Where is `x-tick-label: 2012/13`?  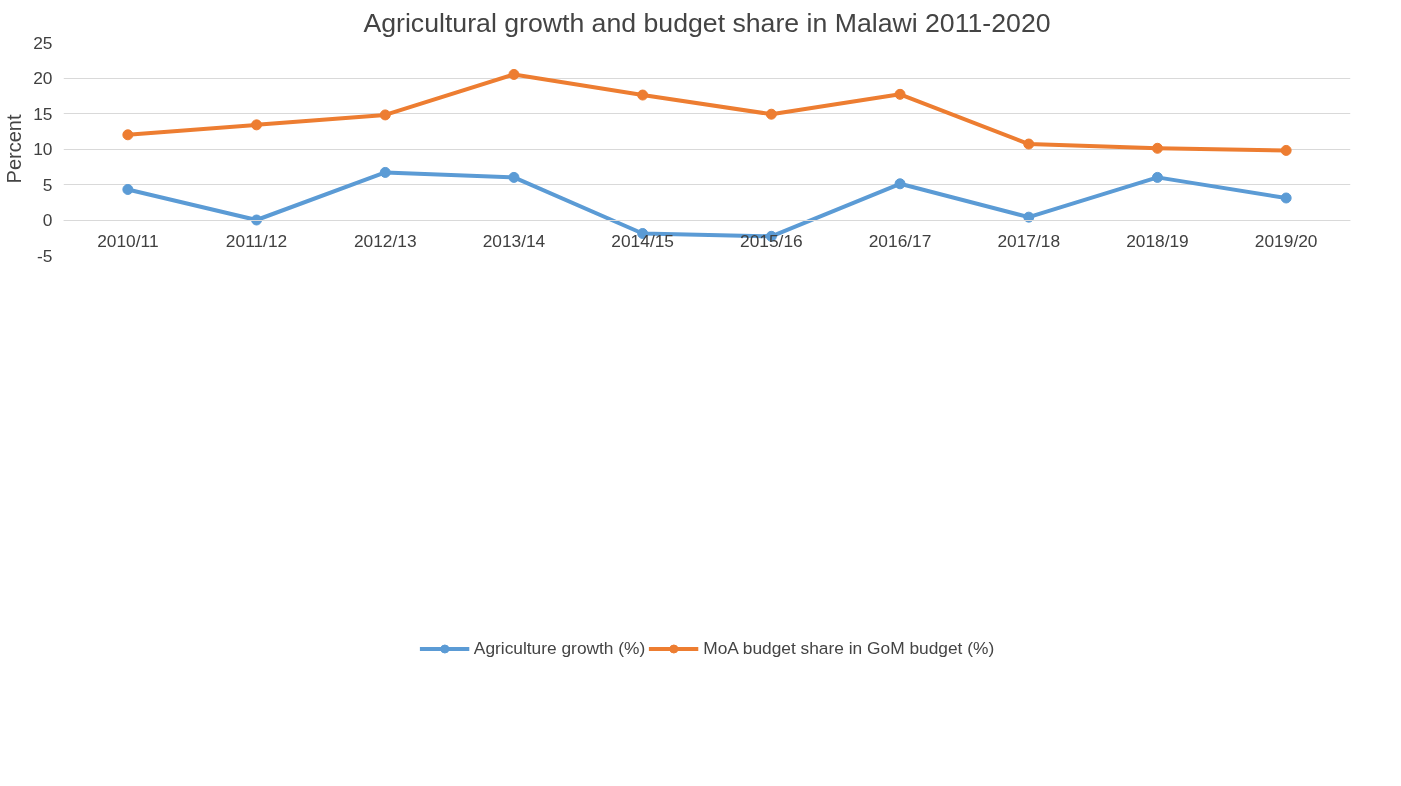
x-tick-label: 2012/13 is located at coordinates (385, 241).